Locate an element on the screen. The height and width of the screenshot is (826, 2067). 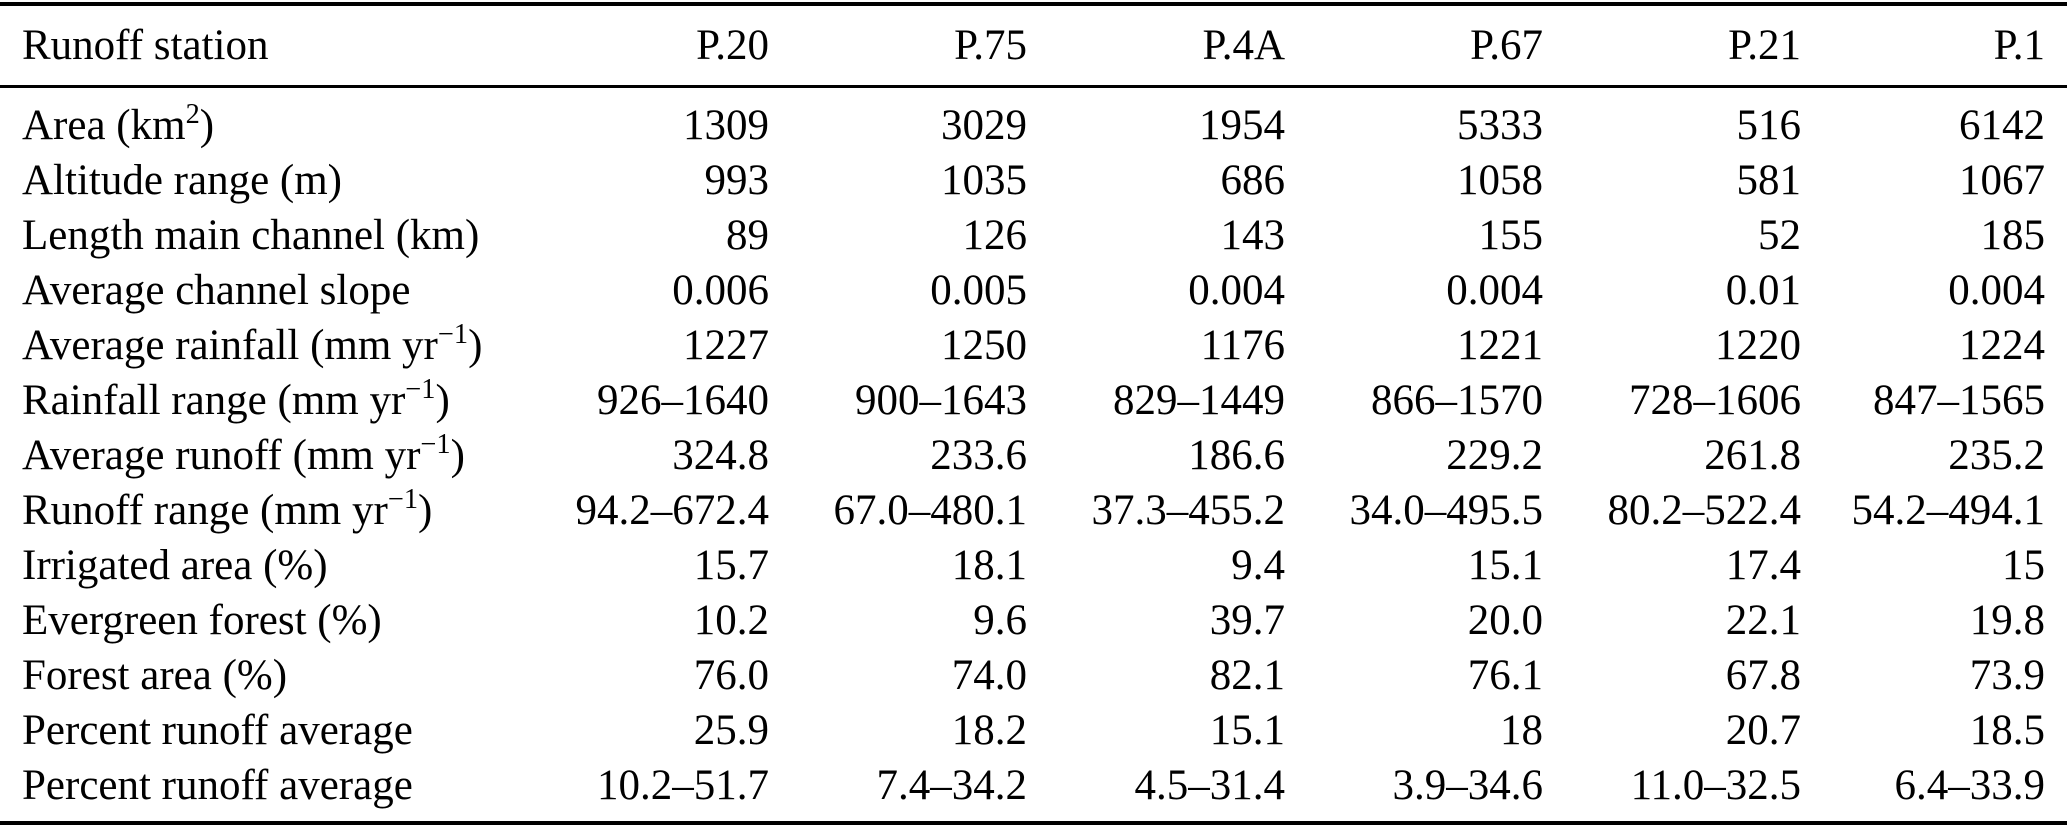
table-cell: 993 is located at coordinates (737, 180).